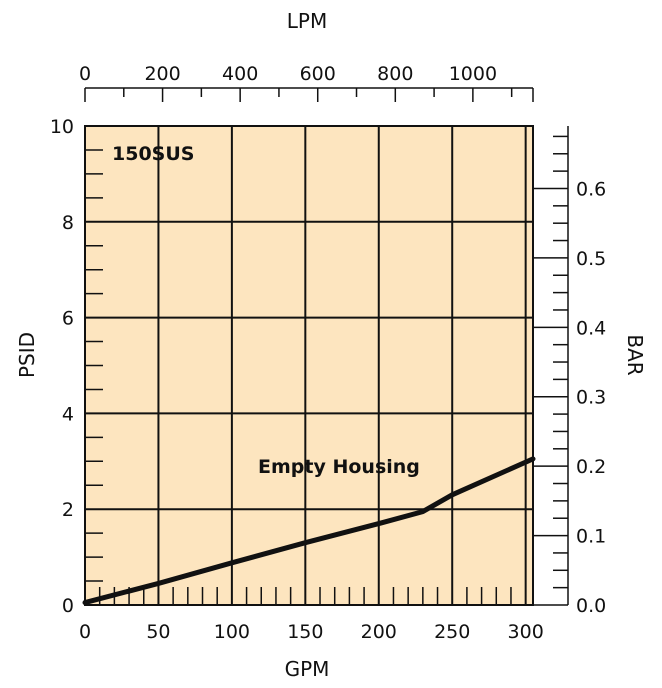 Image resolution: width=662 pixels, height=688 pixels. Describe the element at coordinates (68, 414) in the screenshot. I see `left-tick-label: 4` at that location.